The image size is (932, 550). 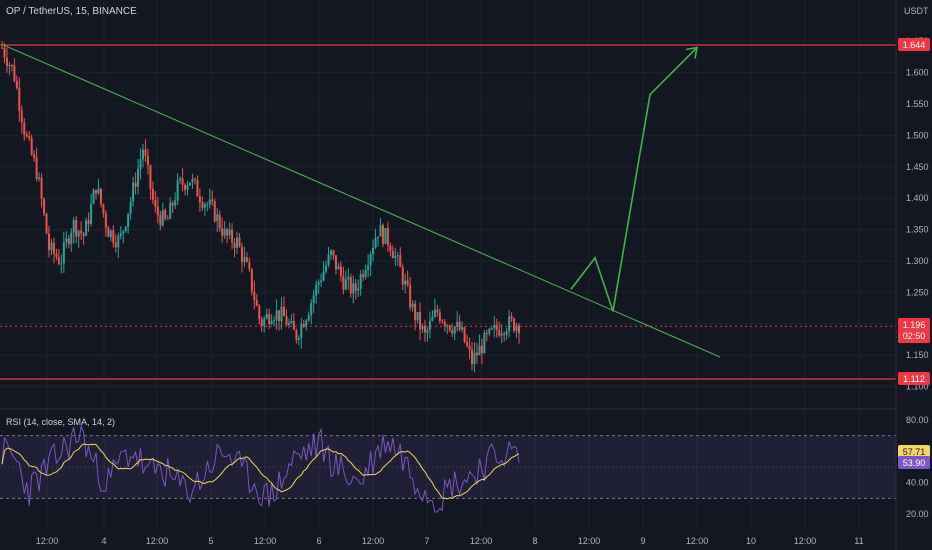 What do you see at coordinates (642, 541) in the screenshot?
I see `time-tick-label: 9` at bounding box center [642, 541].